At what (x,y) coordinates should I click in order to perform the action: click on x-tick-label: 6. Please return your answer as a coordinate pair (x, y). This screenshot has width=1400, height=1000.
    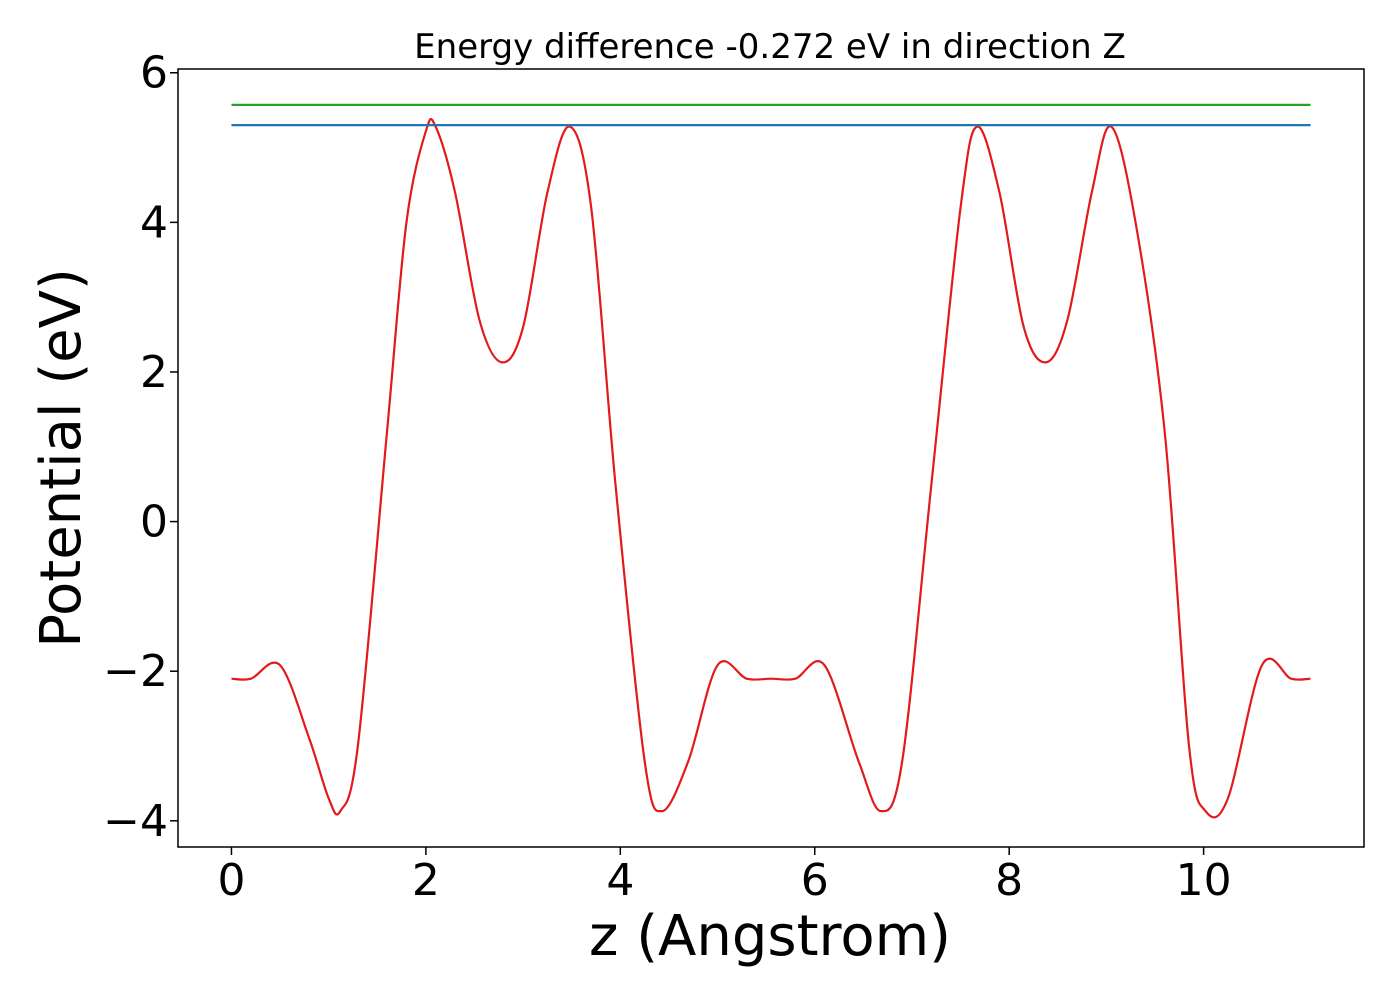
    Looking at the image, I should click on (815, 880).